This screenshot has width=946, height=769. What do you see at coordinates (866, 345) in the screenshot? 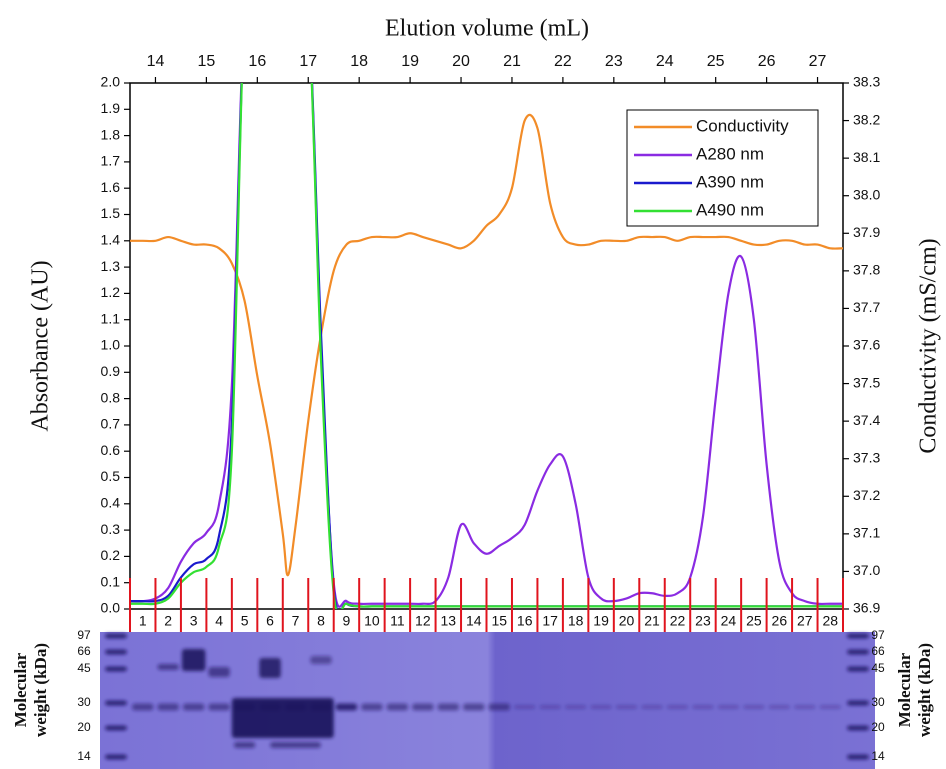
I see `y2-tick-label: 37.6` at bounding box center [866, 345].